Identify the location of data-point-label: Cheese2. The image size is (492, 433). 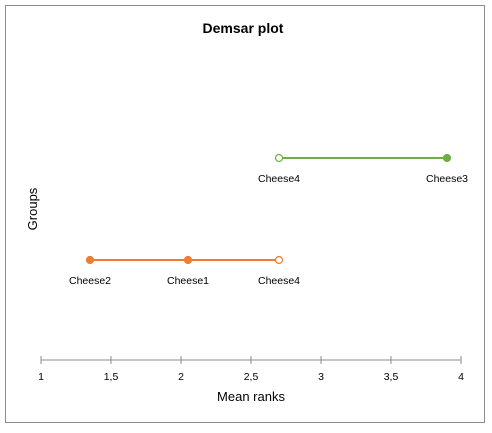
(90, 281).